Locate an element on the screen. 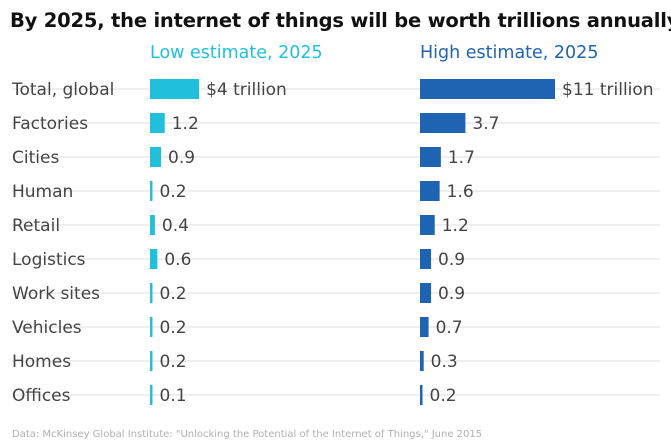 This screenshot has width=671, height=441. data-label-low: 0.1 is located at coordinates (173, 396).